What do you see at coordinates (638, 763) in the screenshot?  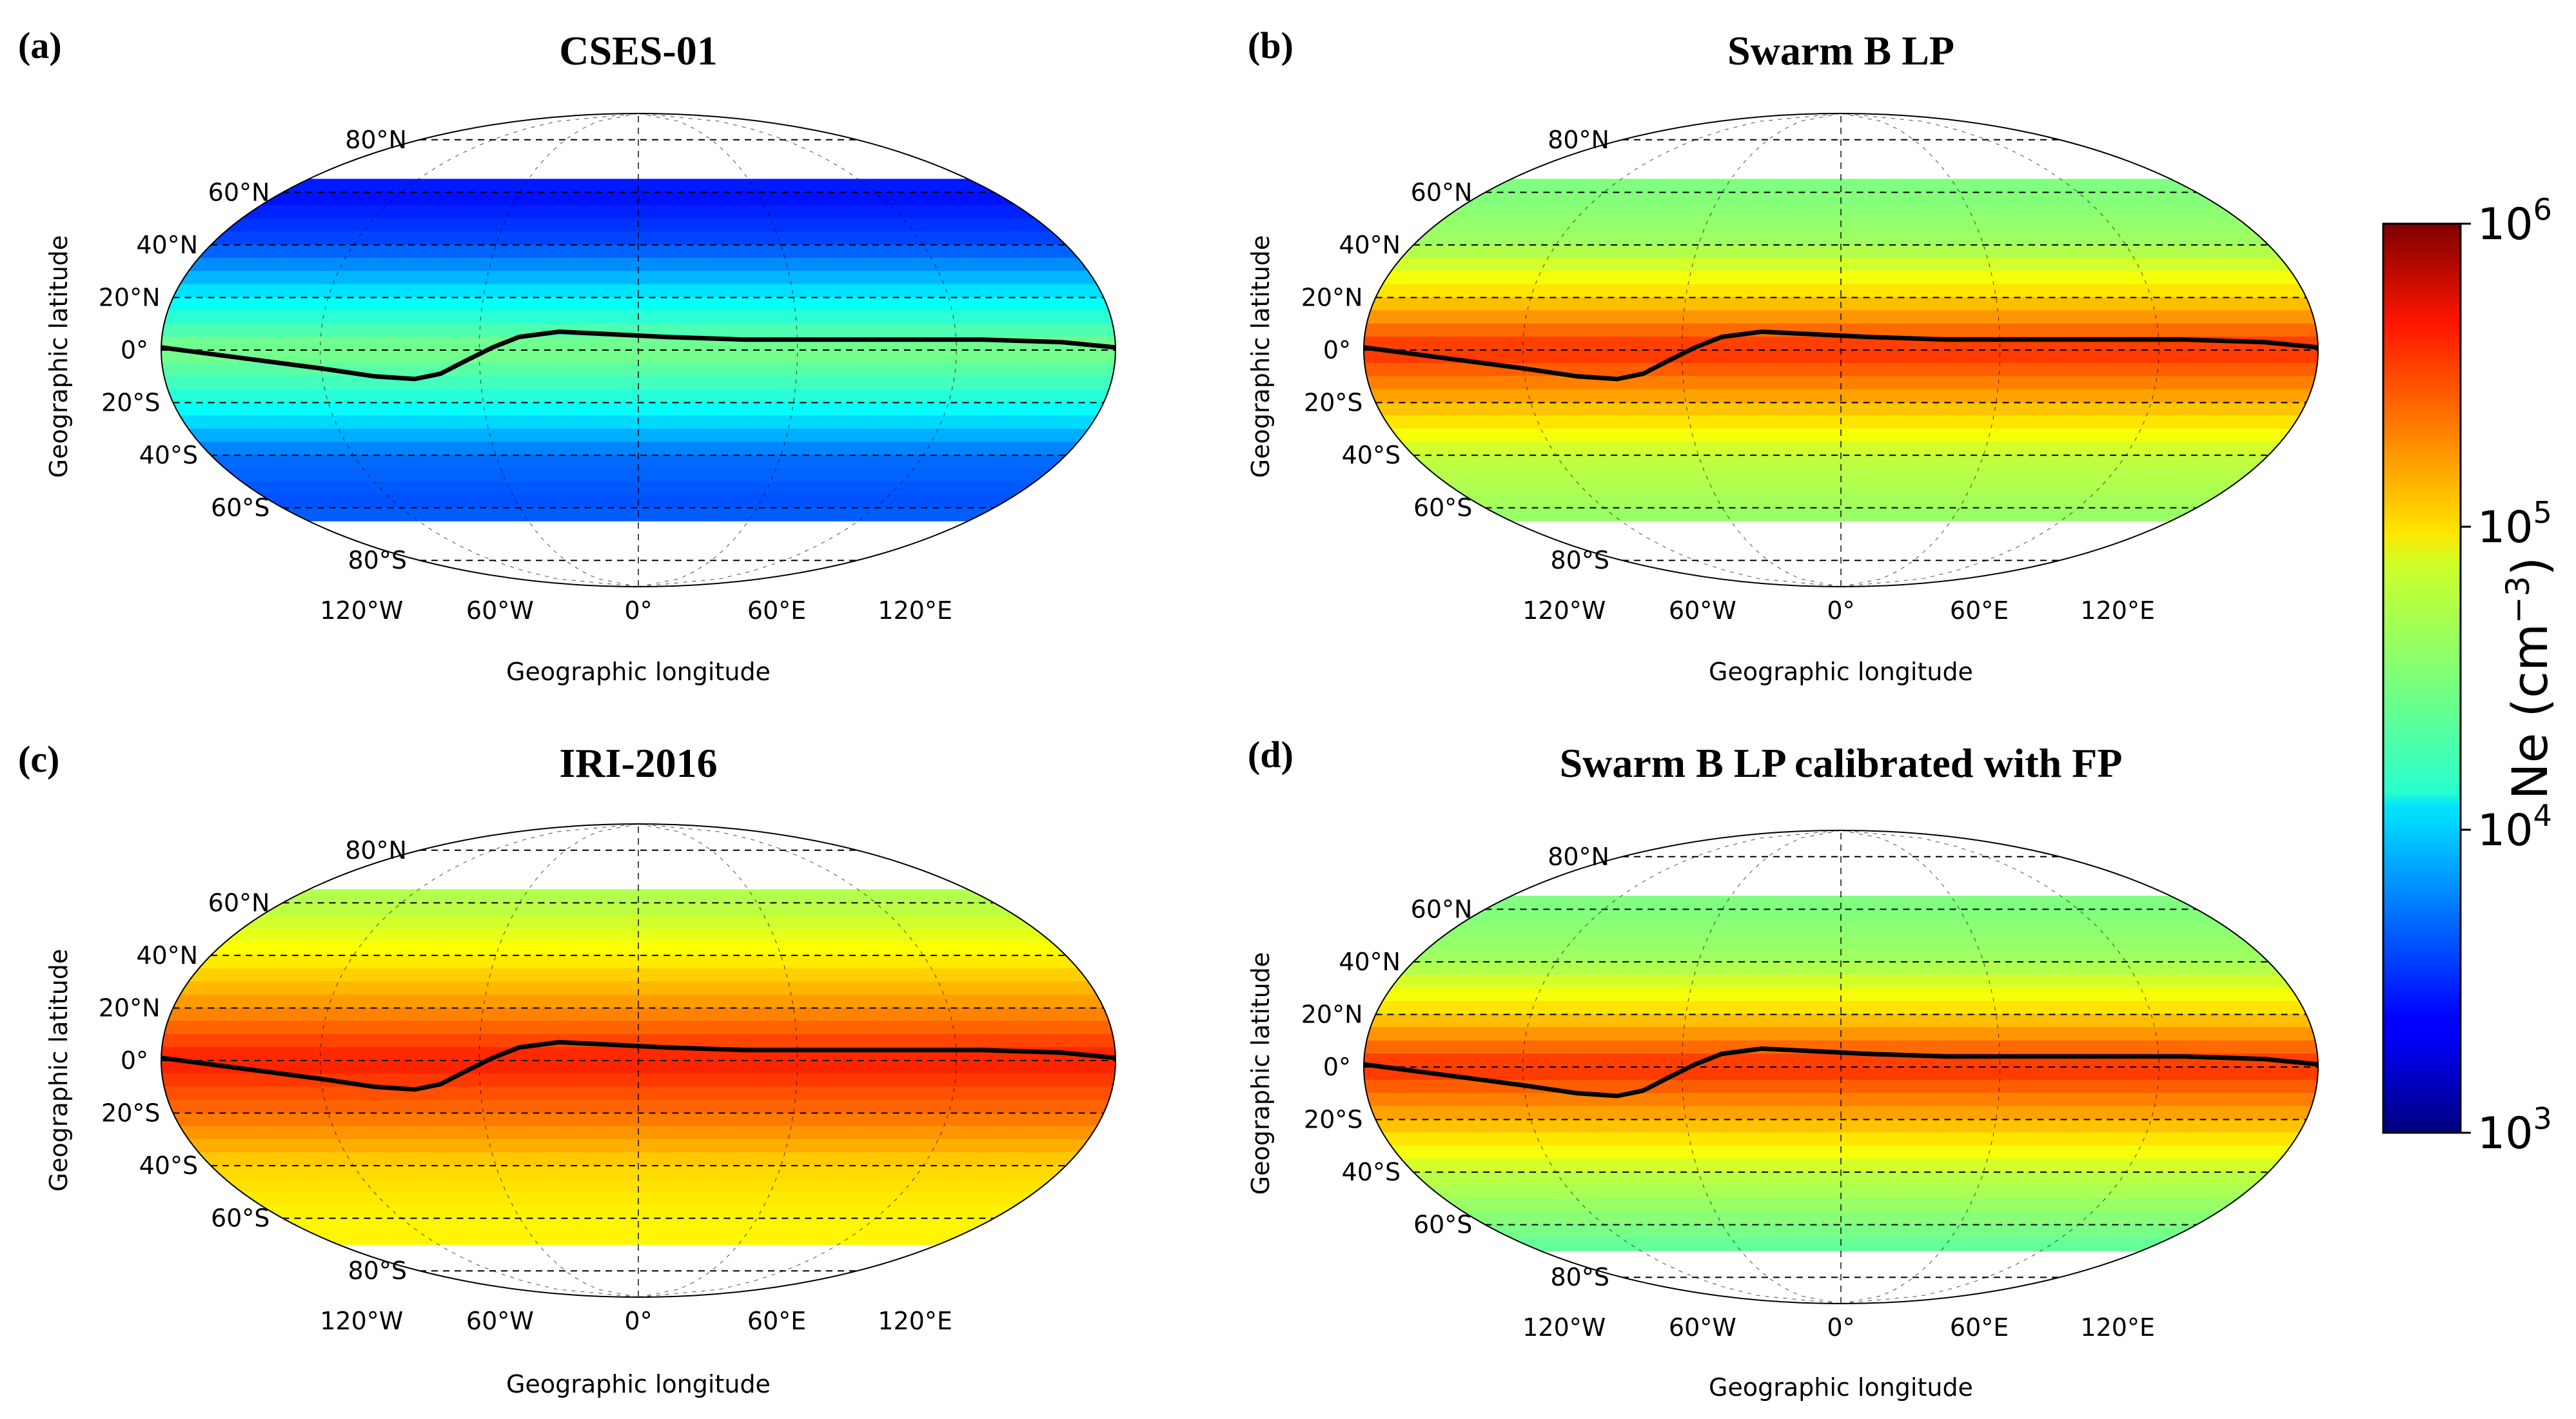 I see `panel-title: IRI-2016` at bounding box center [638, 763].